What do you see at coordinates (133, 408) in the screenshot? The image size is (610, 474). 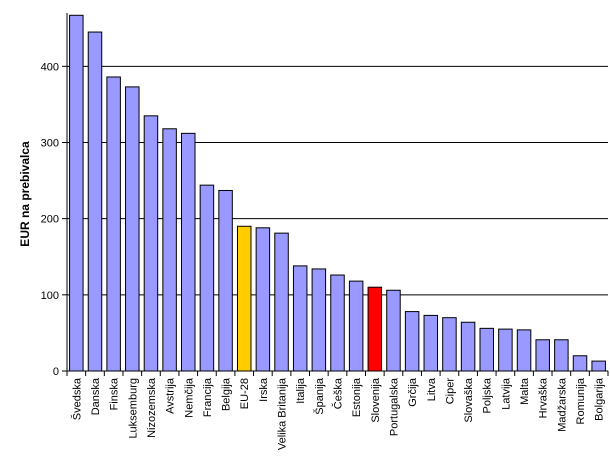 I see `x-category-label: Luksemburg` at bounding box center [133, 408].